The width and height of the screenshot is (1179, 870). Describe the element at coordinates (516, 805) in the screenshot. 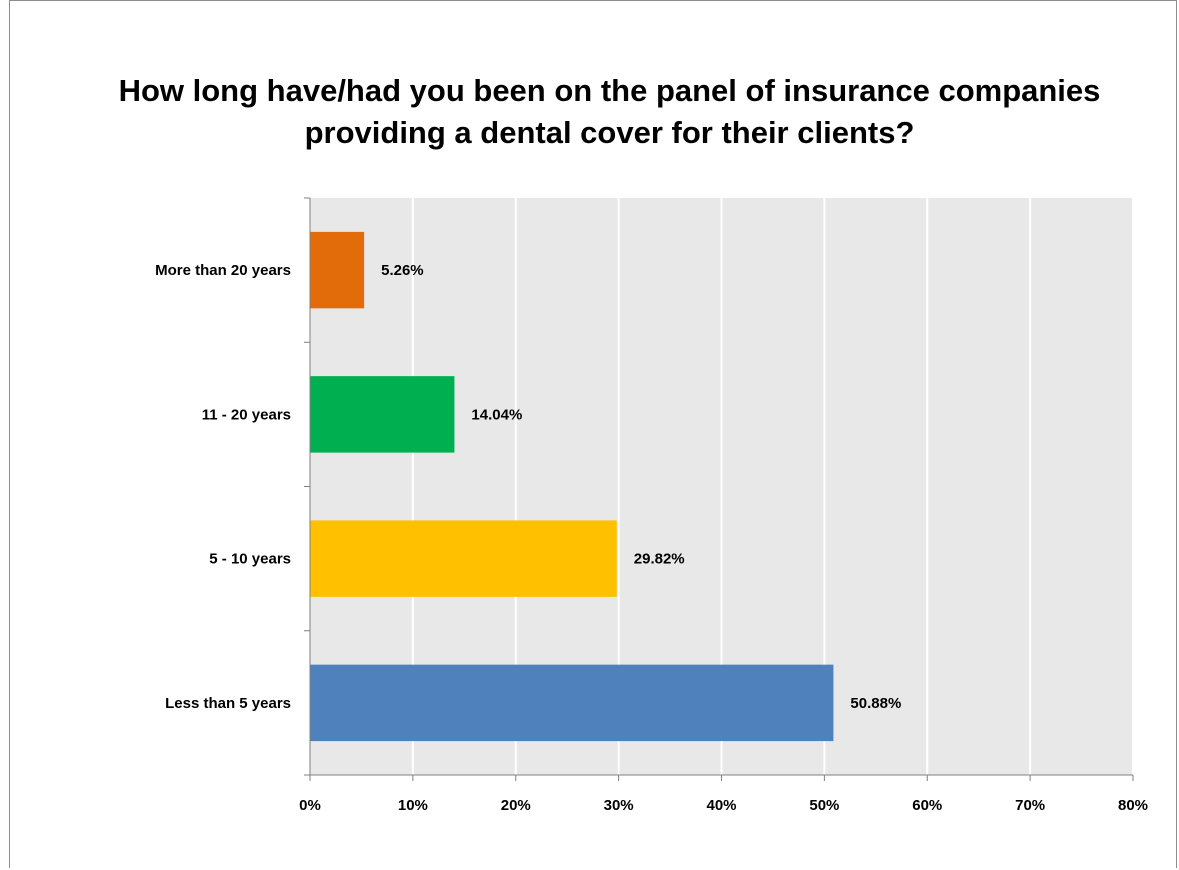

I see `x-tick-label-20: 20%` at that location.